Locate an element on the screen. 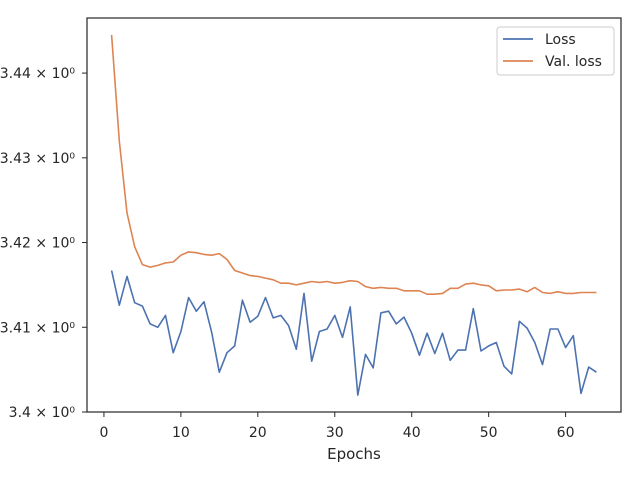 Image resolution: width=640 pixels, height=480 pixels. legend-label-val-loss: Val. loss is located at coordinates (573, 62).